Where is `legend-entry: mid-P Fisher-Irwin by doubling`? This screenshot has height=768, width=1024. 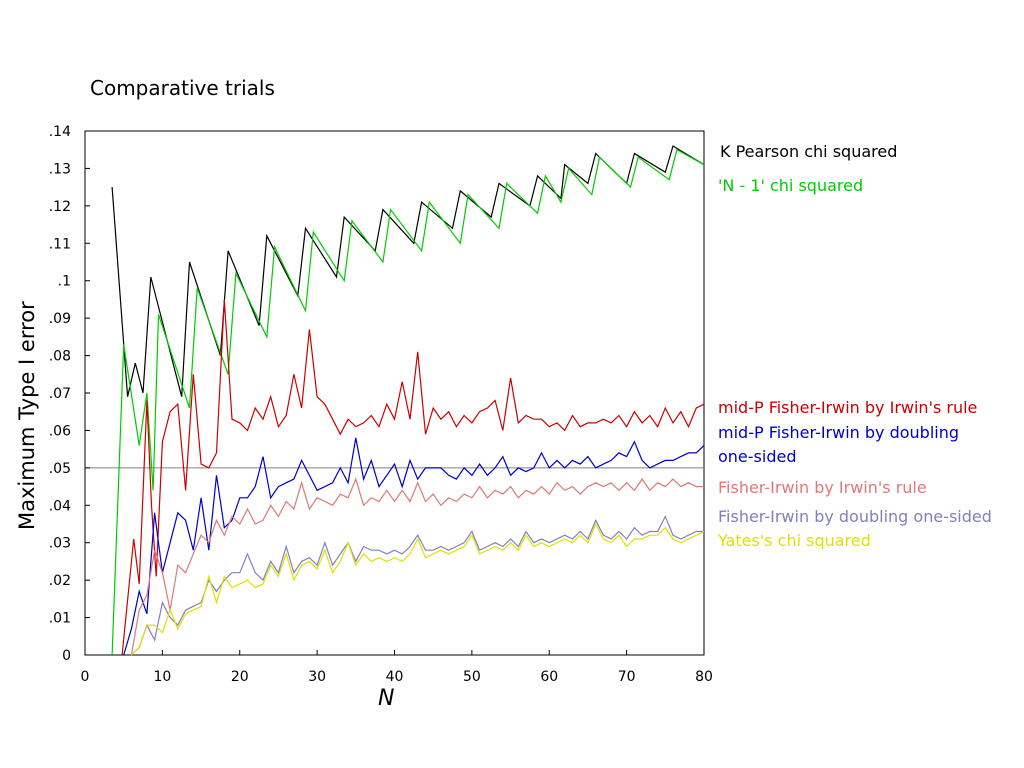
legend-entry: mid-P Fisher-Irwin by doubling is located at coordinates (838, 432).